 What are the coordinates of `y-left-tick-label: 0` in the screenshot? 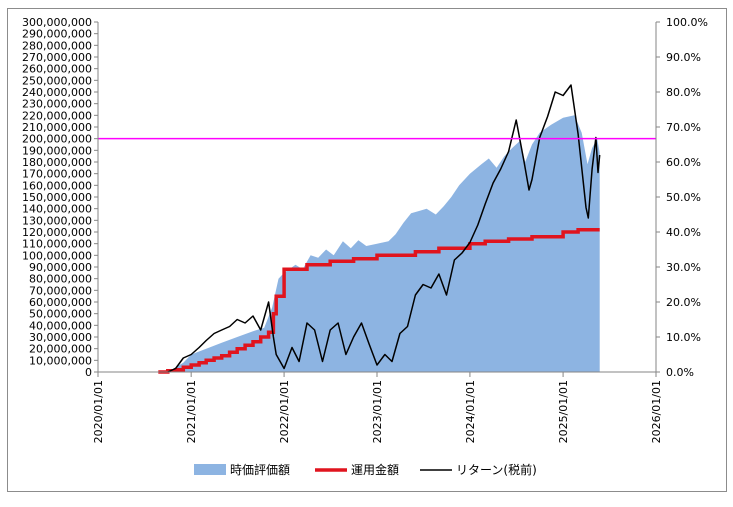 It's located at (88, 372).